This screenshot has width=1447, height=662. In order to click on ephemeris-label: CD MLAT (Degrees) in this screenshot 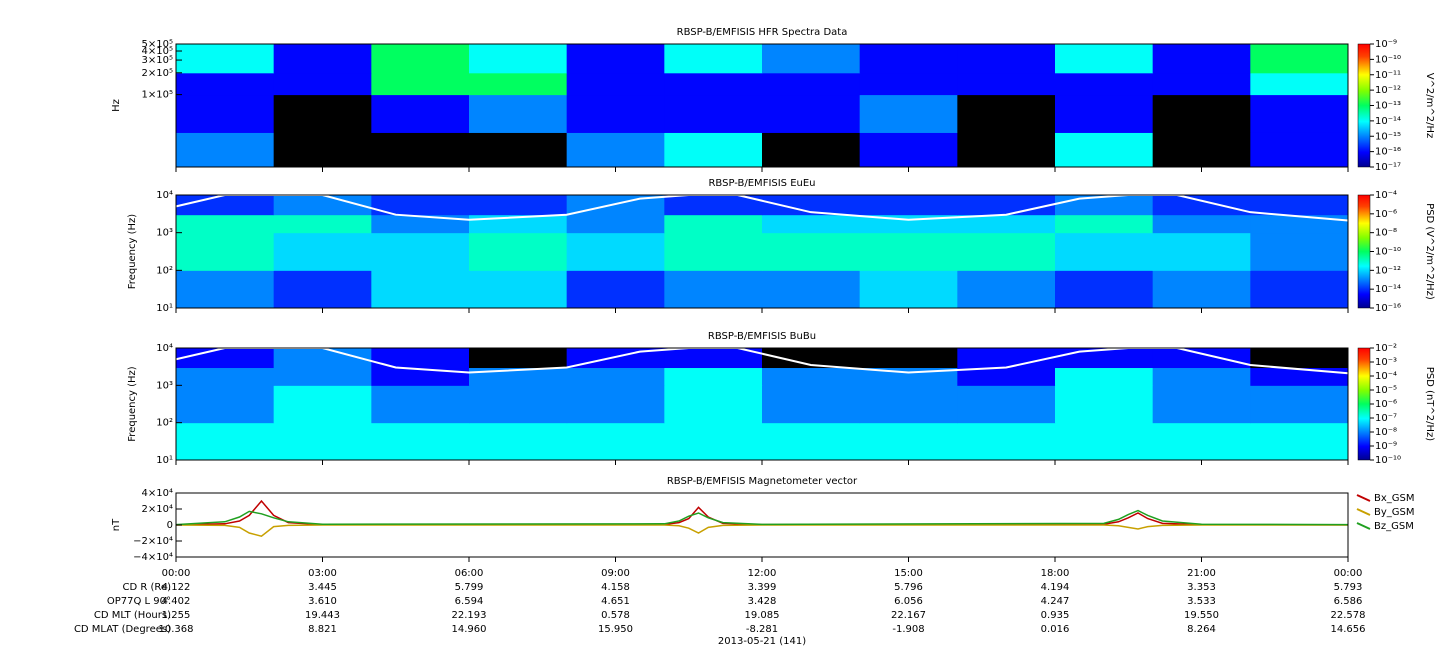, I will do `click(122, 629)`.